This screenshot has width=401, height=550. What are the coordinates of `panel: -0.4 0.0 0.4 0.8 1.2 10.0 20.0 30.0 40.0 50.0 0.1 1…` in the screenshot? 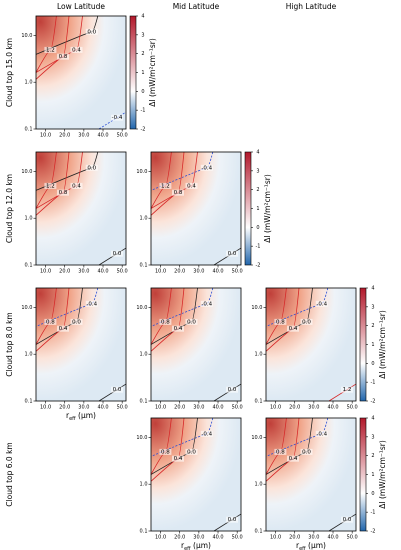 It's located at (304, 349).